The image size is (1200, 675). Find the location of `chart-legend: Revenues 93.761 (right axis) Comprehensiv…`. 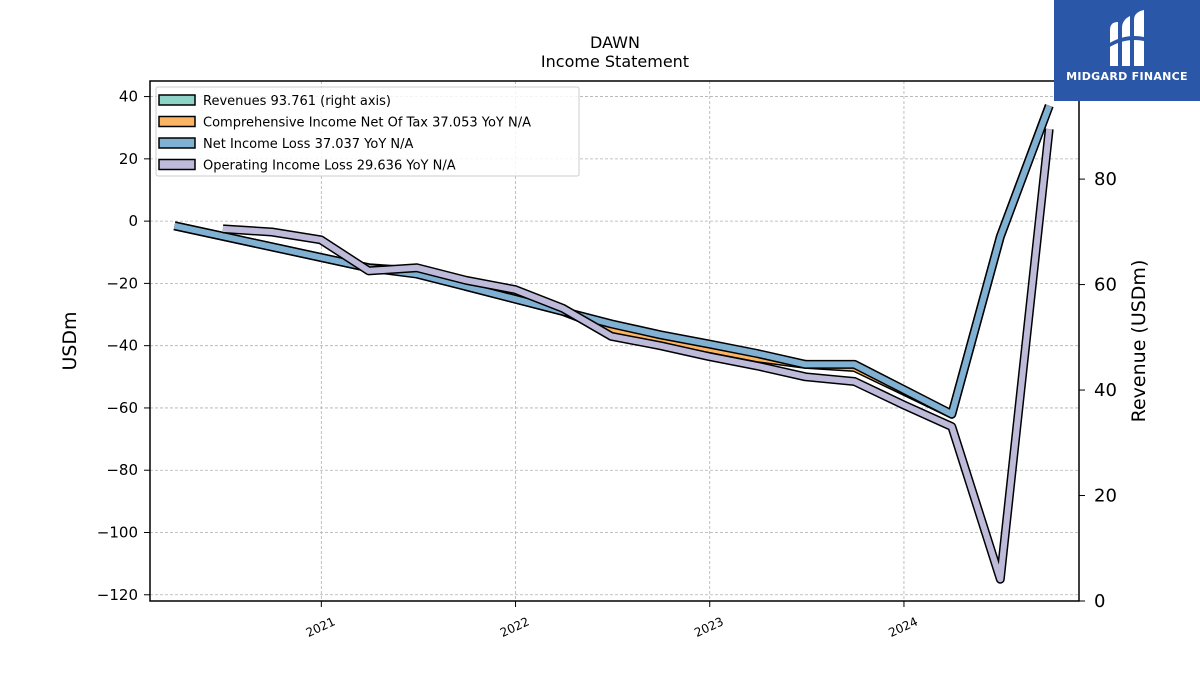

chart-legend: Revenues 93.761 (right axis) Comprehensiv… is located at coordinates (367, 131).